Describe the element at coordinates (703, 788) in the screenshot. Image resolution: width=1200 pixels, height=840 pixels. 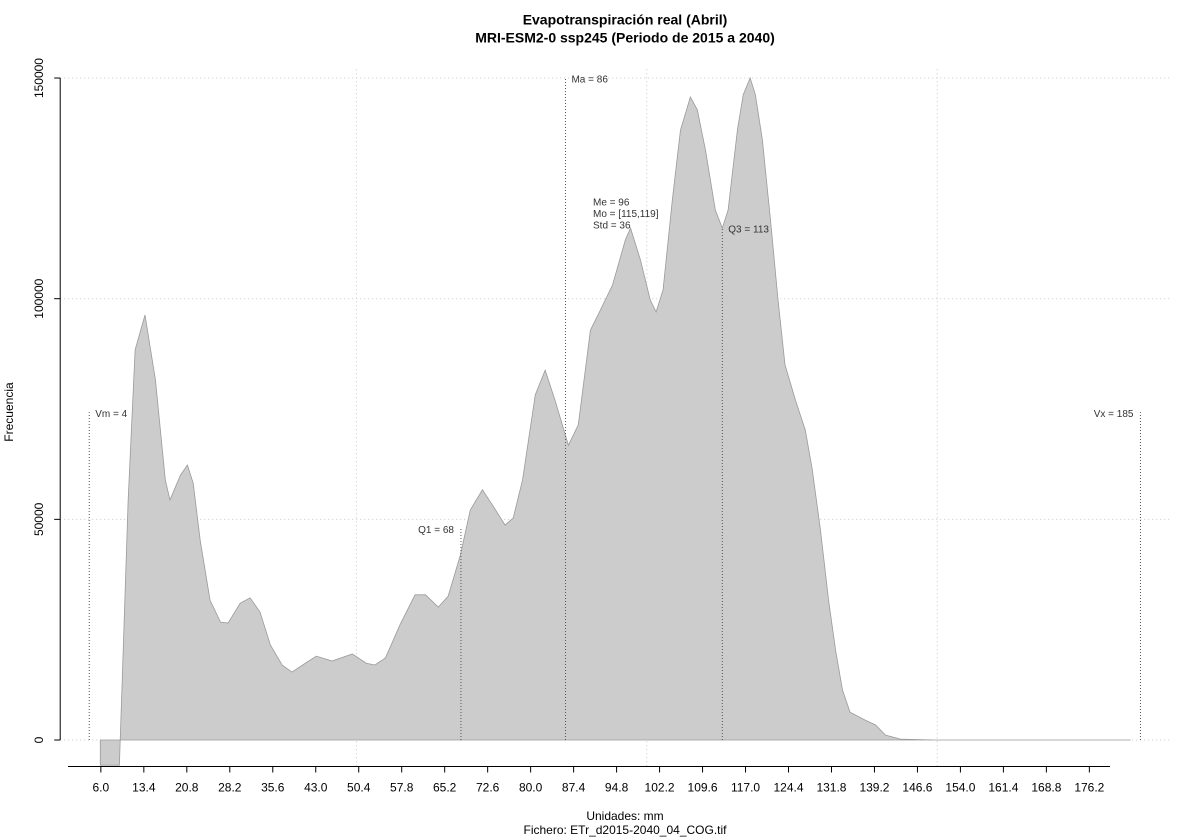
I see `x-tick-label: 109.6` at that location.